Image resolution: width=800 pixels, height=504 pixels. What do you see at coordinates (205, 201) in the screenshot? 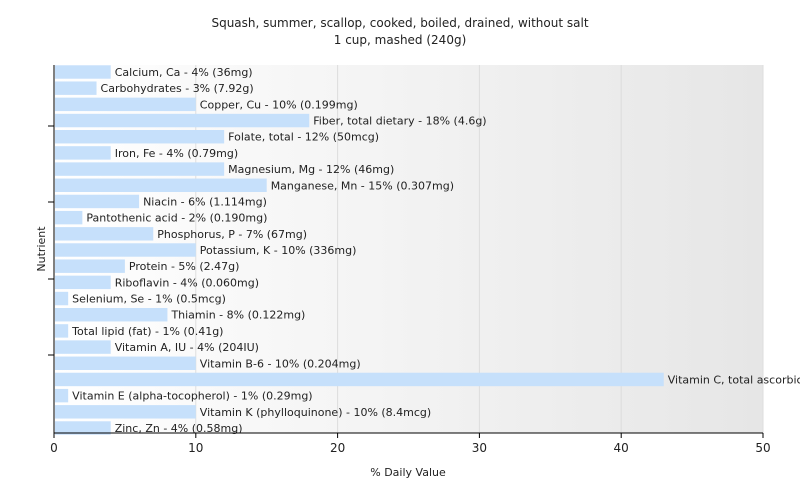
I see `bar-label: Niacin - 6% (1.114mg)` at bounding box center [205, 201].